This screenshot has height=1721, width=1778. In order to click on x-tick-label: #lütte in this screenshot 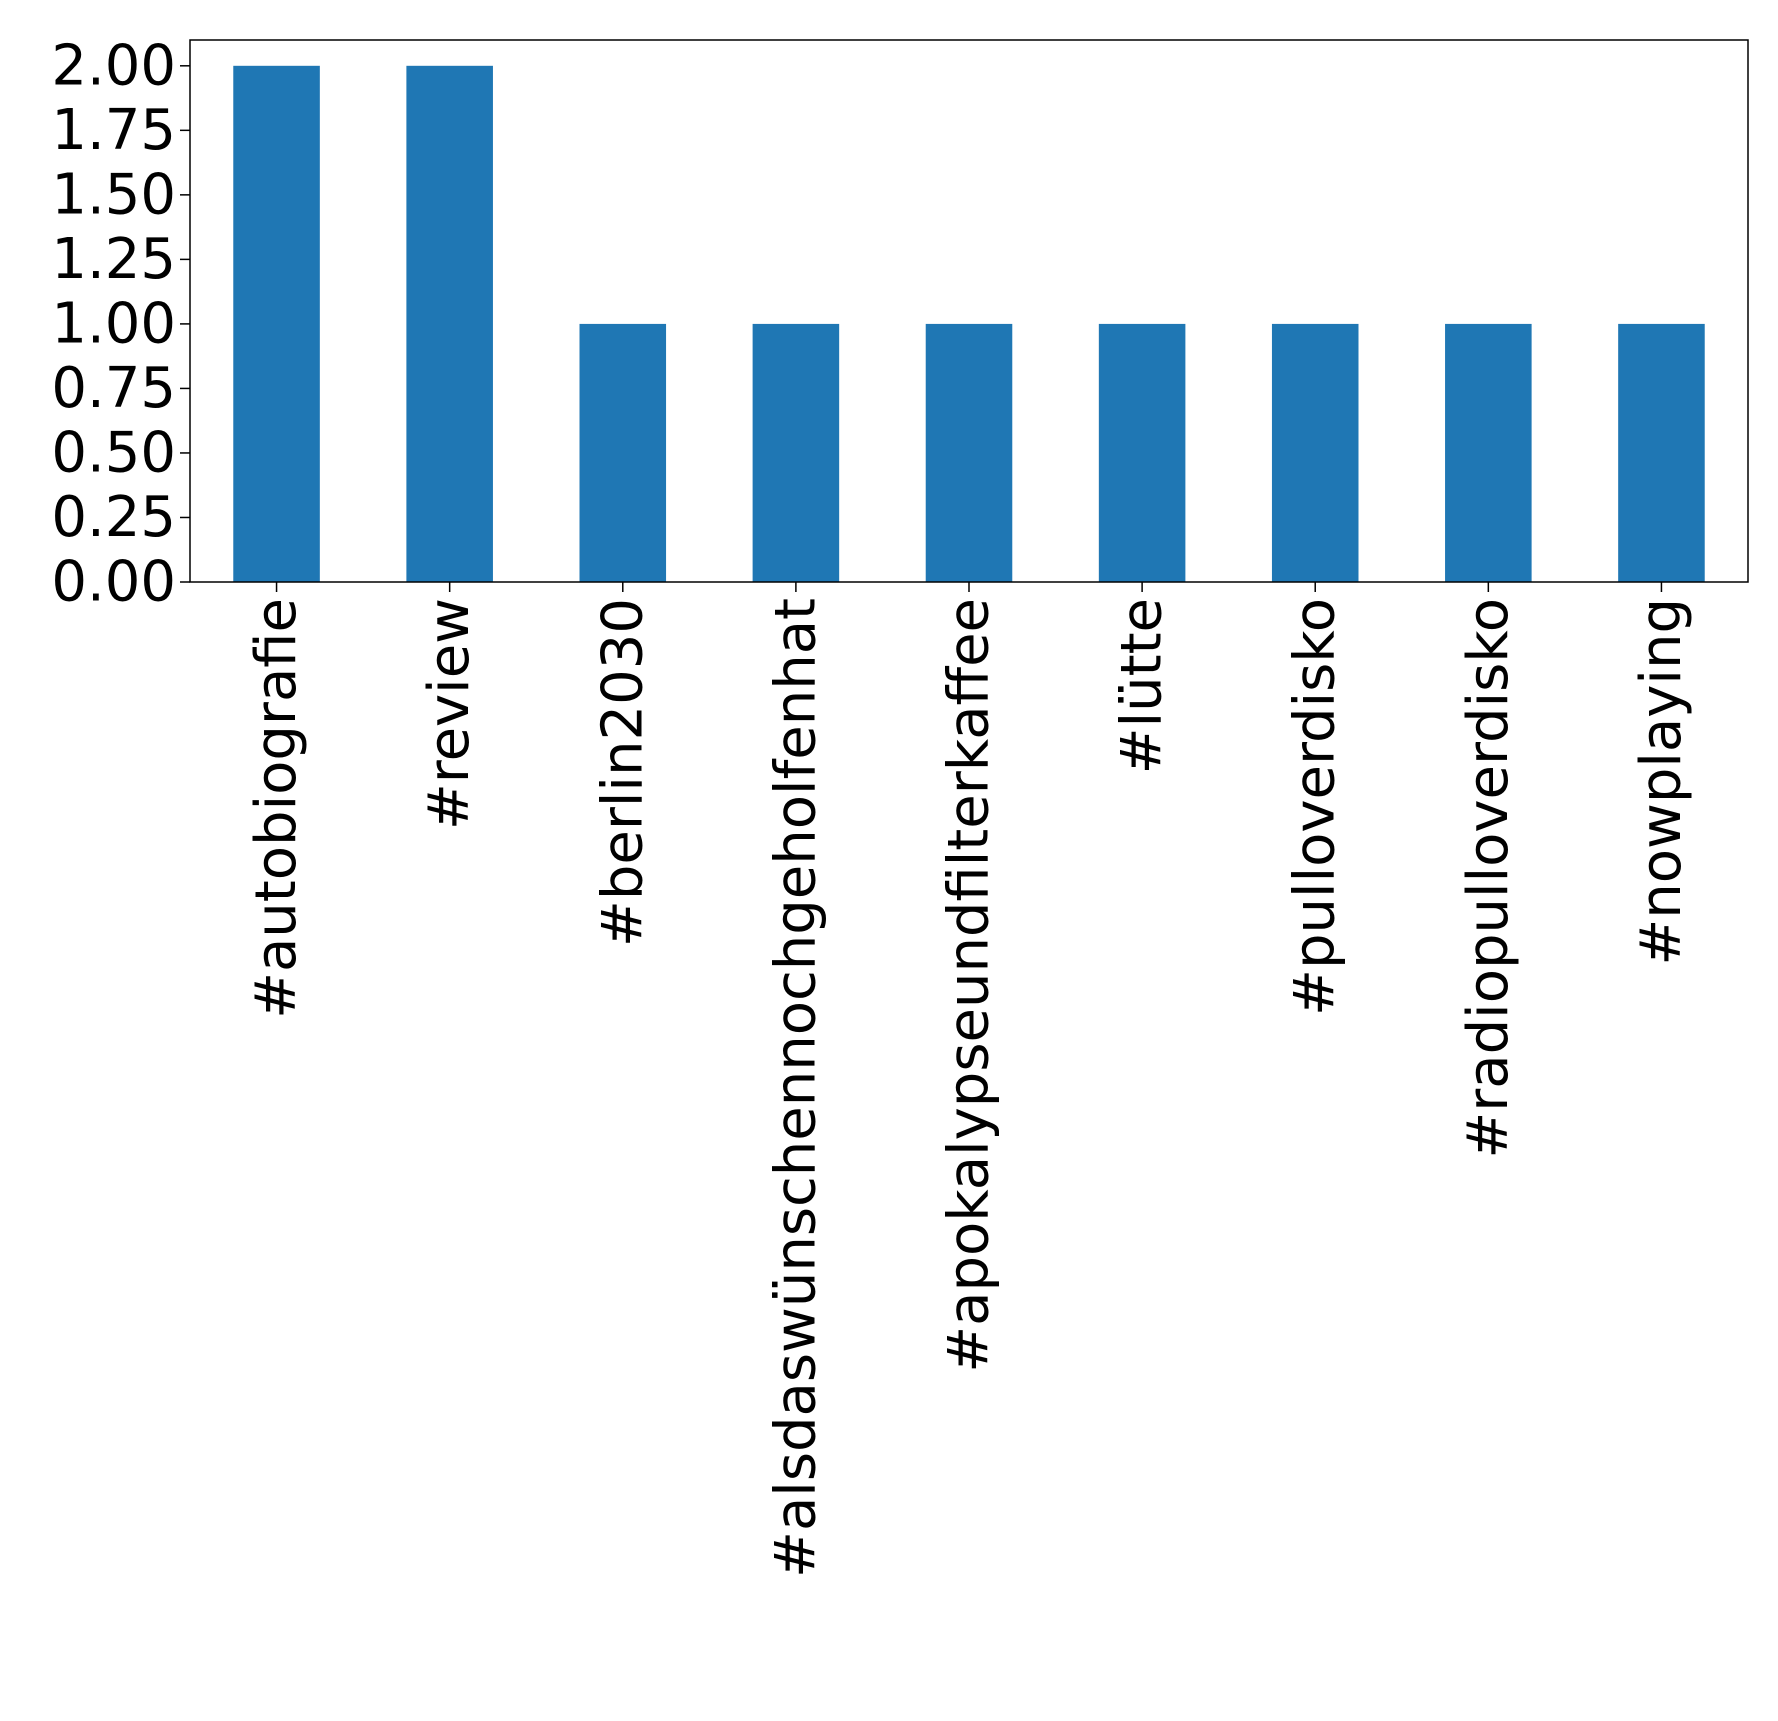, I will do `click(1142, 686)`.